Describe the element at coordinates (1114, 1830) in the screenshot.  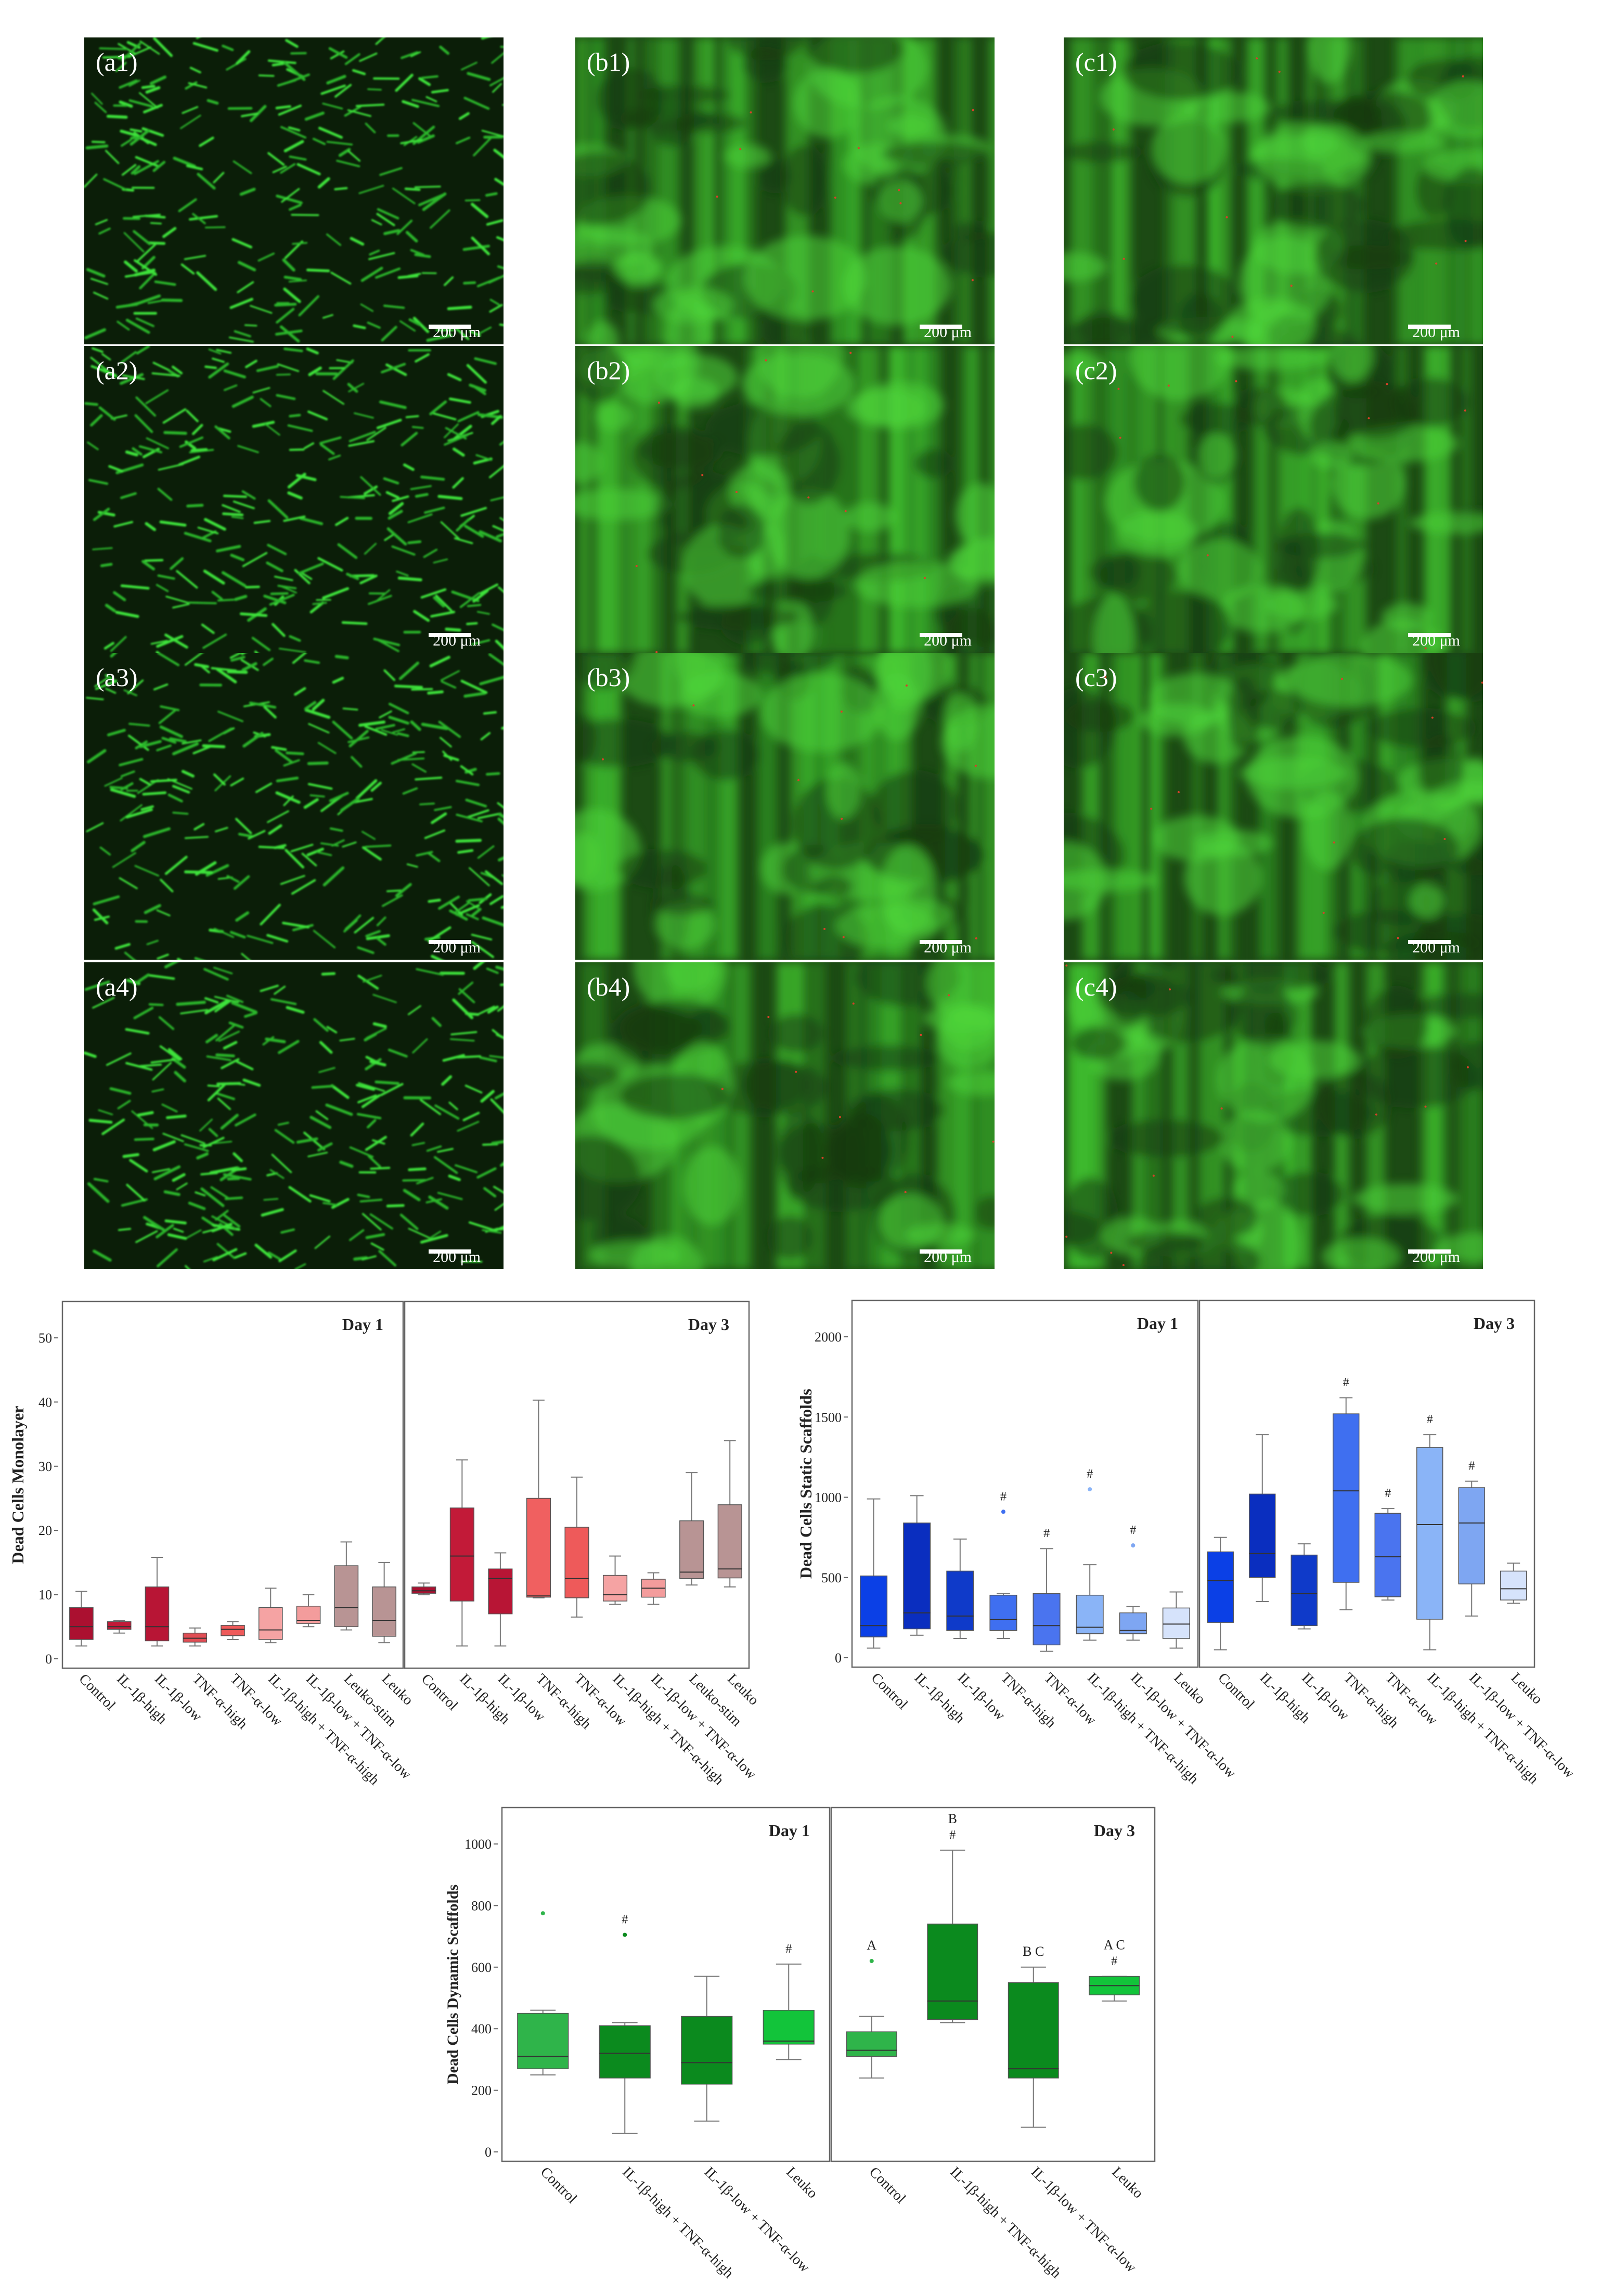
I see `panel-title: Day 3` at that location.